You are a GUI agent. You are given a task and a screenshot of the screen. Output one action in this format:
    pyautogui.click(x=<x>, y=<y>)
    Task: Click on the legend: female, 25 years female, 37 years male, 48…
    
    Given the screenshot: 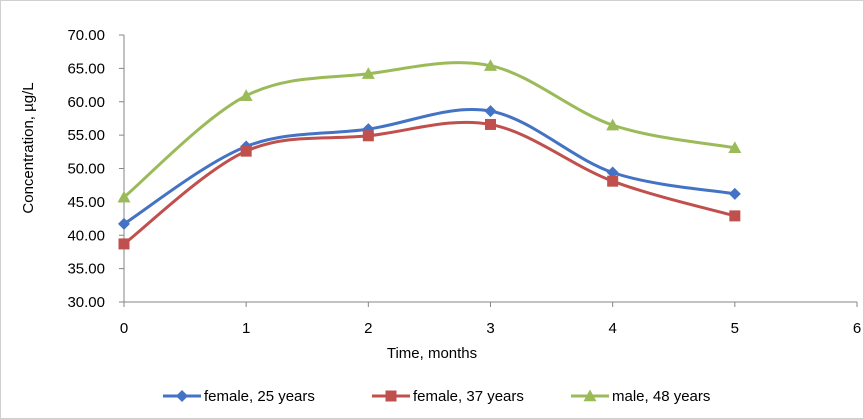 What is the action you would take?
    pyautogui.click(x=436, y=396)
    